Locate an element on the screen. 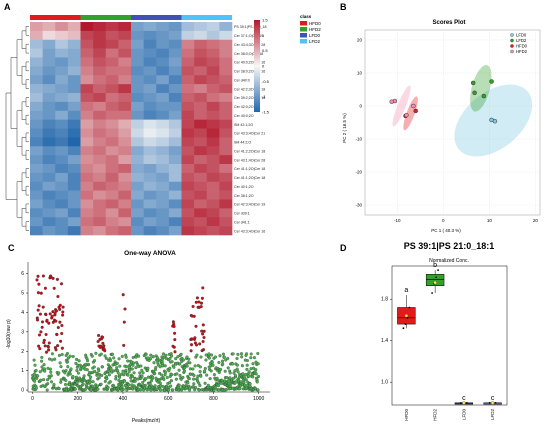 This screenshot has height=425, width=550. boxplot-group-letter: b is located at coordinates (435, 265).